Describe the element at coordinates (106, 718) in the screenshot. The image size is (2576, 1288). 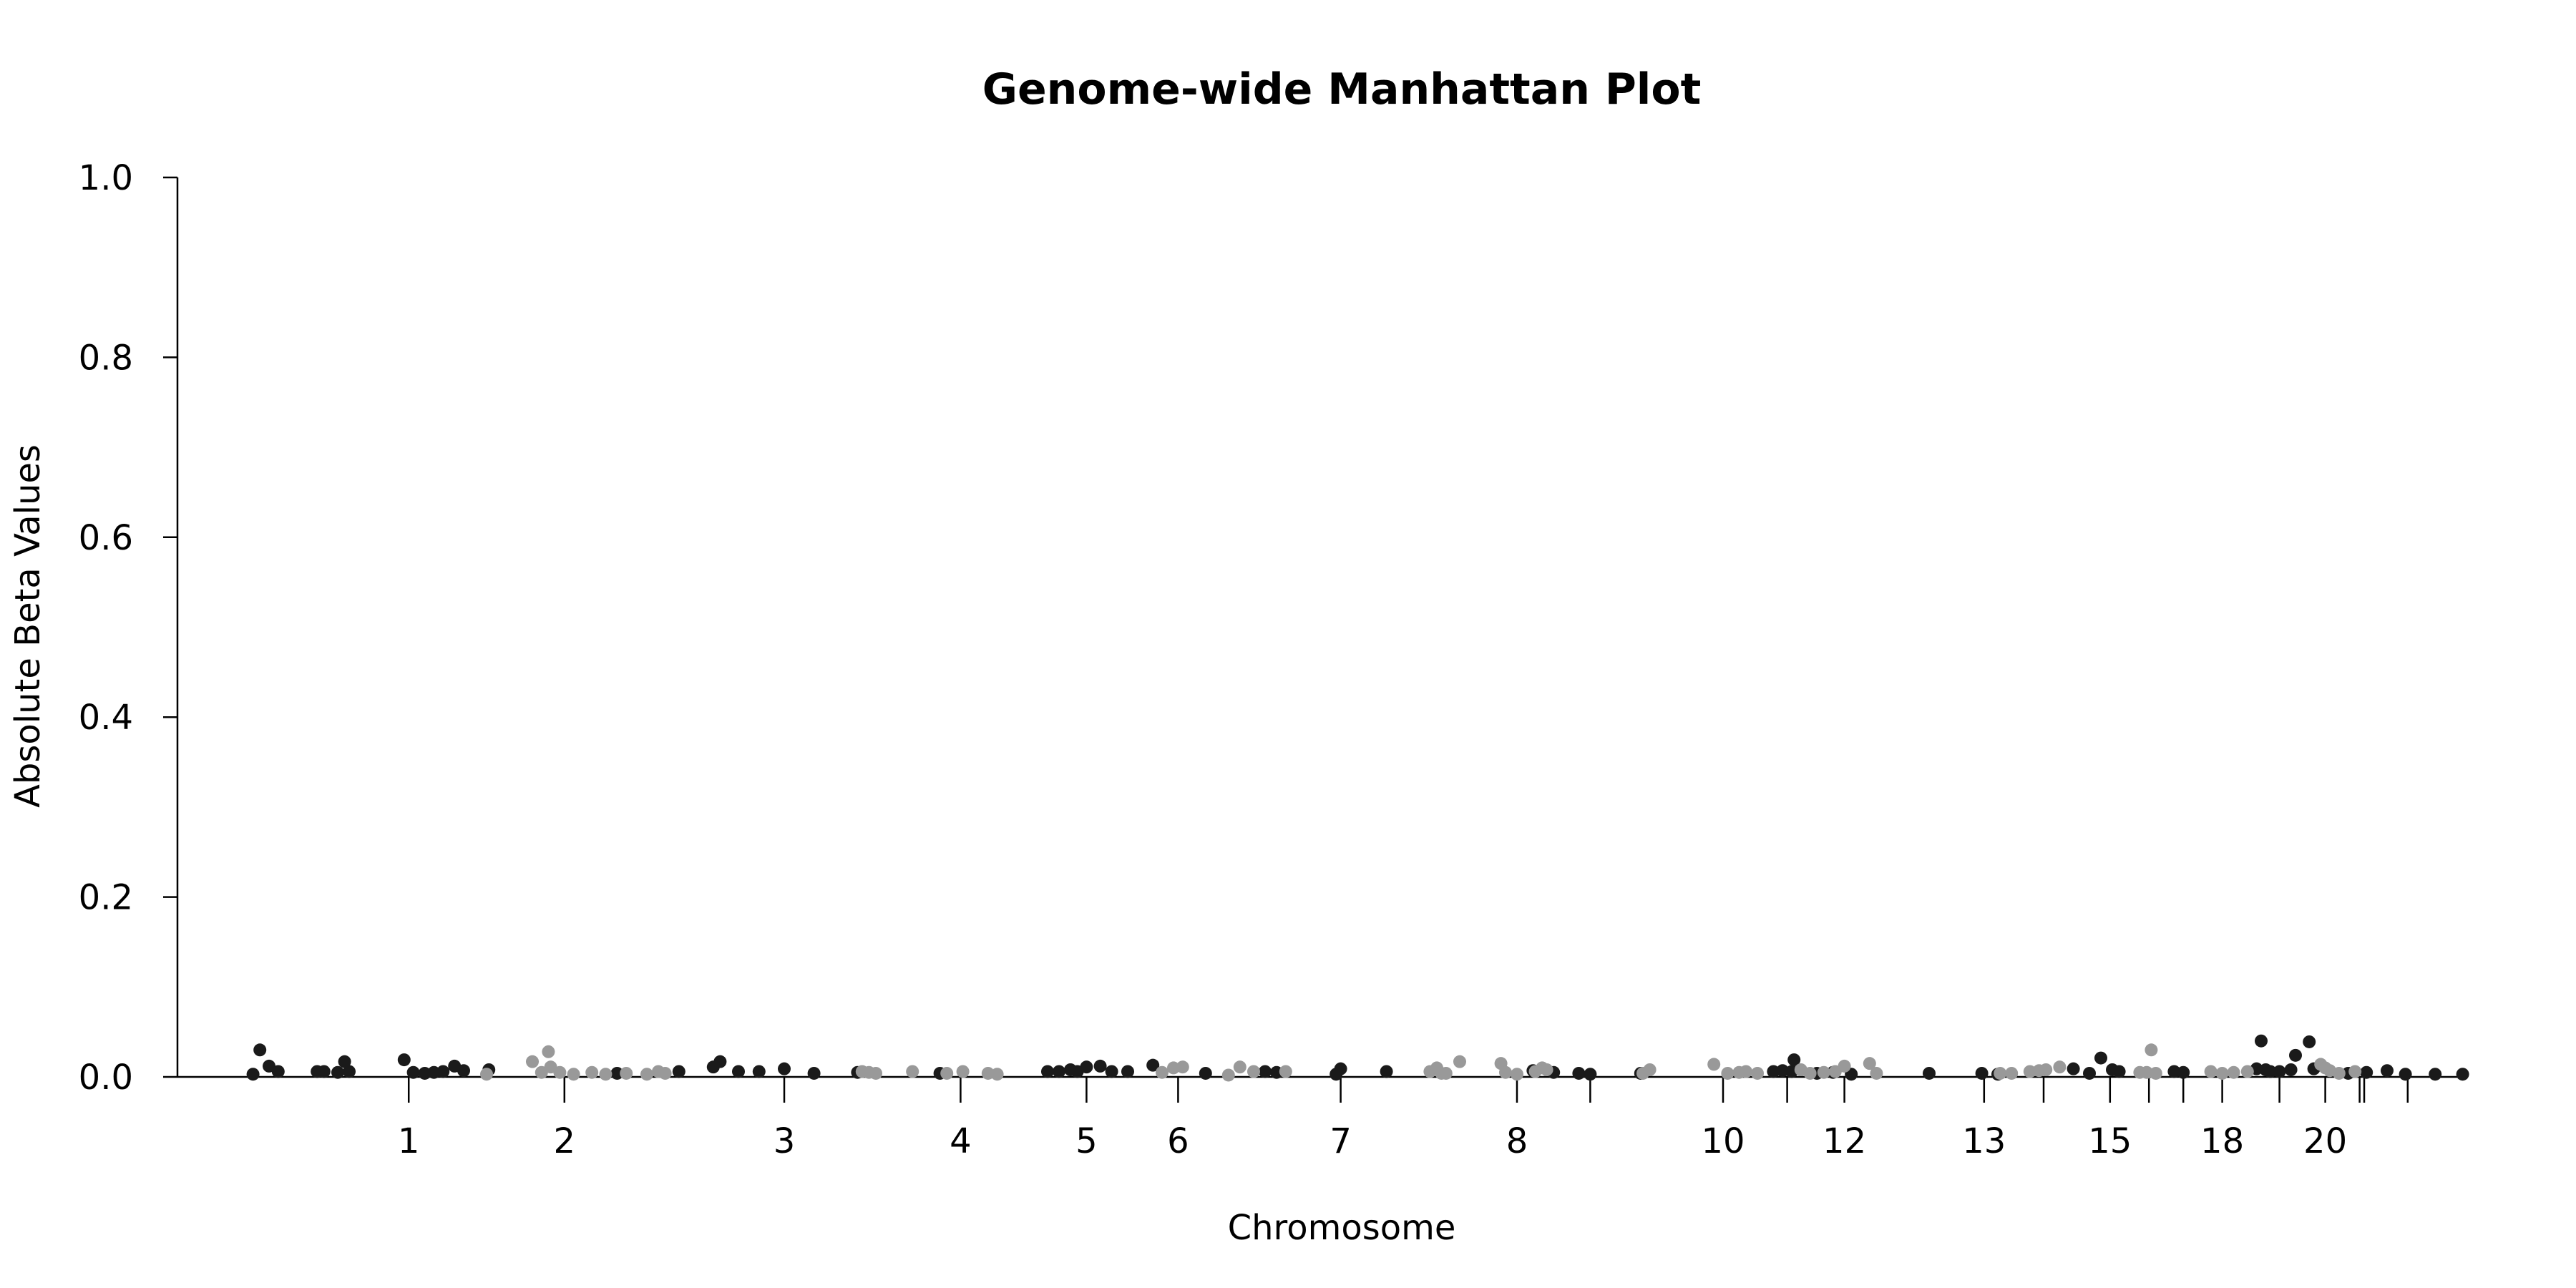
I see `y-tick-label: 0.4` at that location.